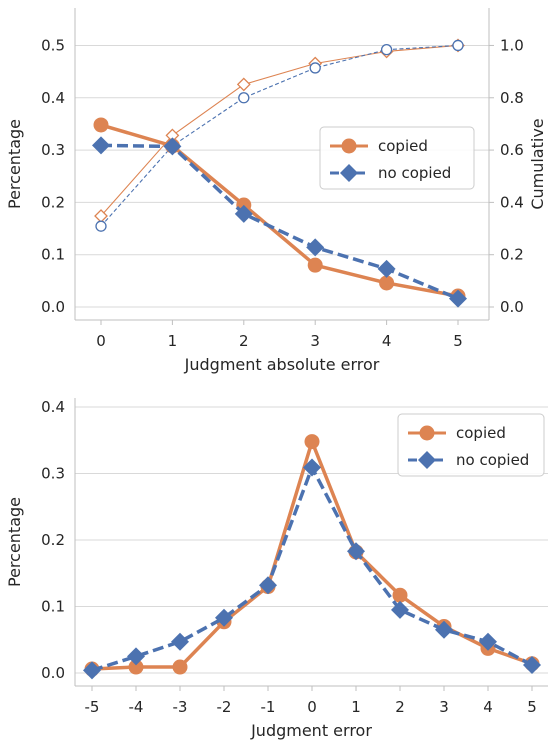 This screenshot has height=742, width=553. Describe the element at coordinates (180, 707) in the screenshot. I see `x-tick-label: -3` at that location.